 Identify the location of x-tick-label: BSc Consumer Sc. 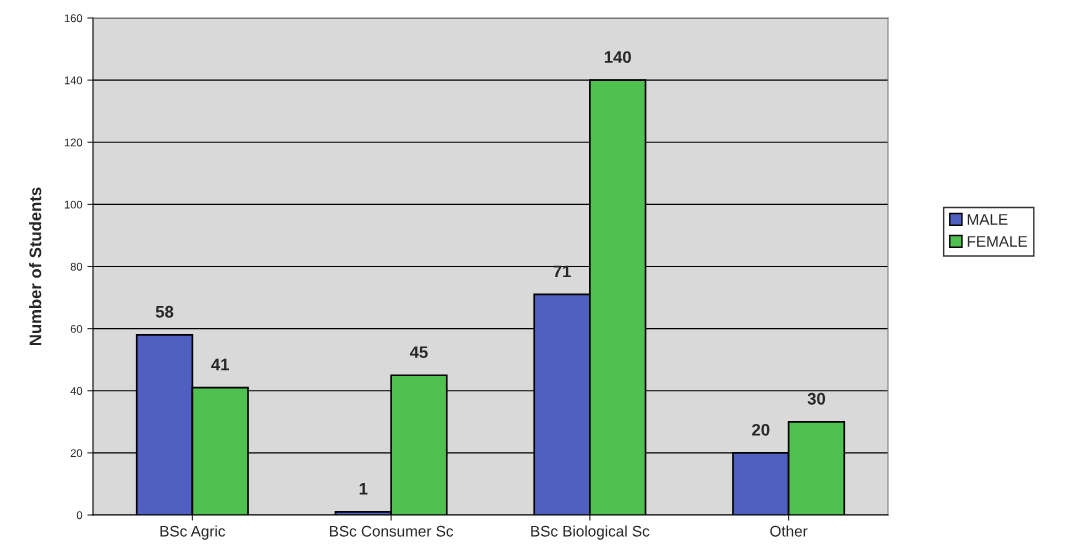
(391, 531).